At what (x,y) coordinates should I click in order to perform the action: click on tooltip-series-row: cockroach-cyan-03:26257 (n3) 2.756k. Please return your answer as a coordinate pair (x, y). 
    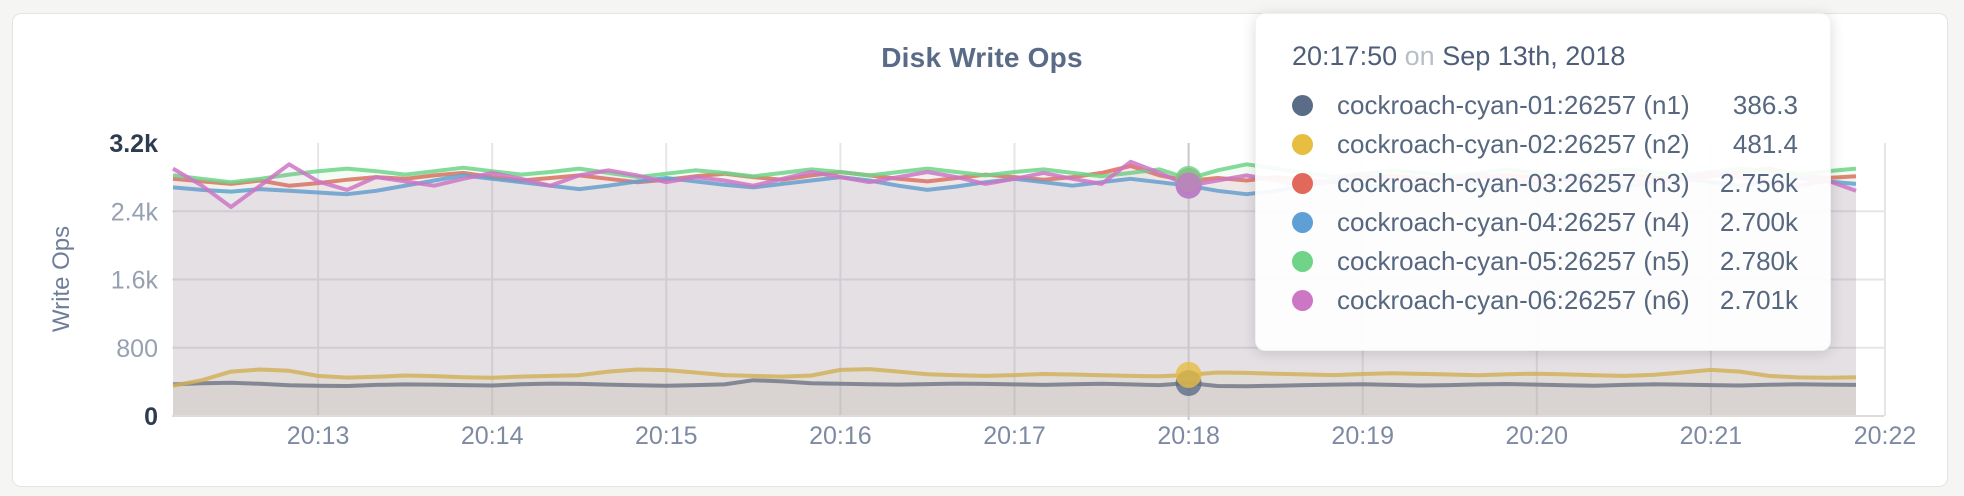
    Looking at the image, I should click on (1545, 183).